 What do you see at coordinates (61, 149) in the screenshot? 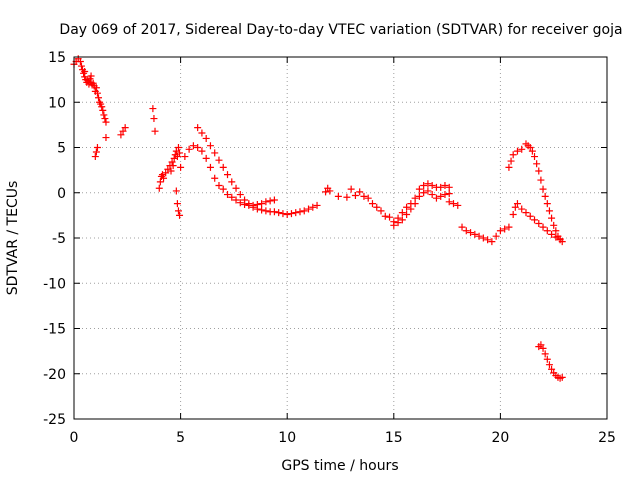
I see `y-tick-label: 5` at bounding box center [61, 149].